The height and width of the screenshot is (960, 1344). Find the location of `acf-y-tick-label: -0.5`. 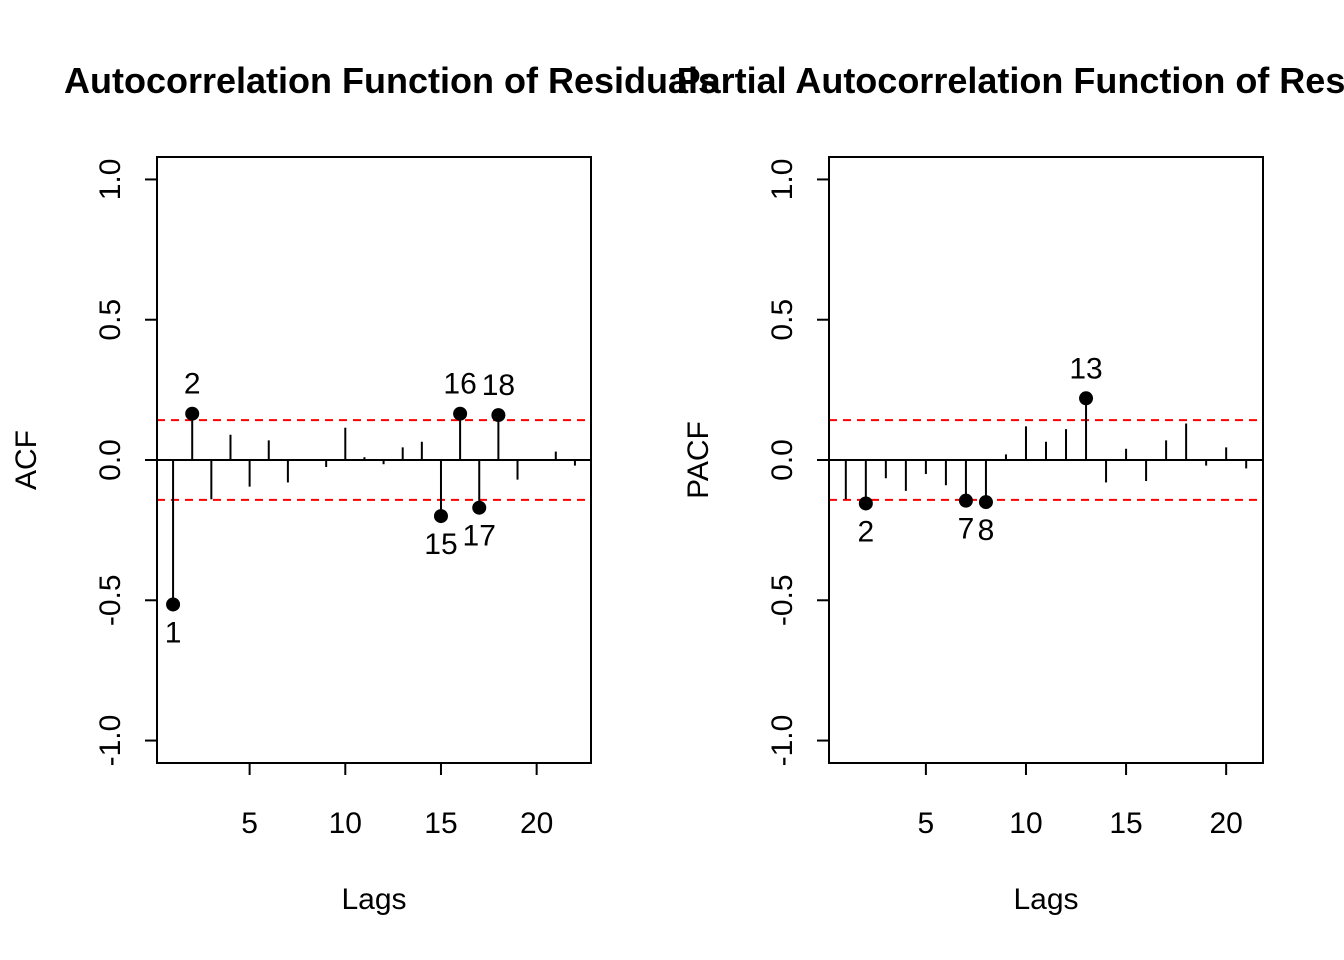

acf-y-tick-label: -0.5 is located at coordinates (110, 600).